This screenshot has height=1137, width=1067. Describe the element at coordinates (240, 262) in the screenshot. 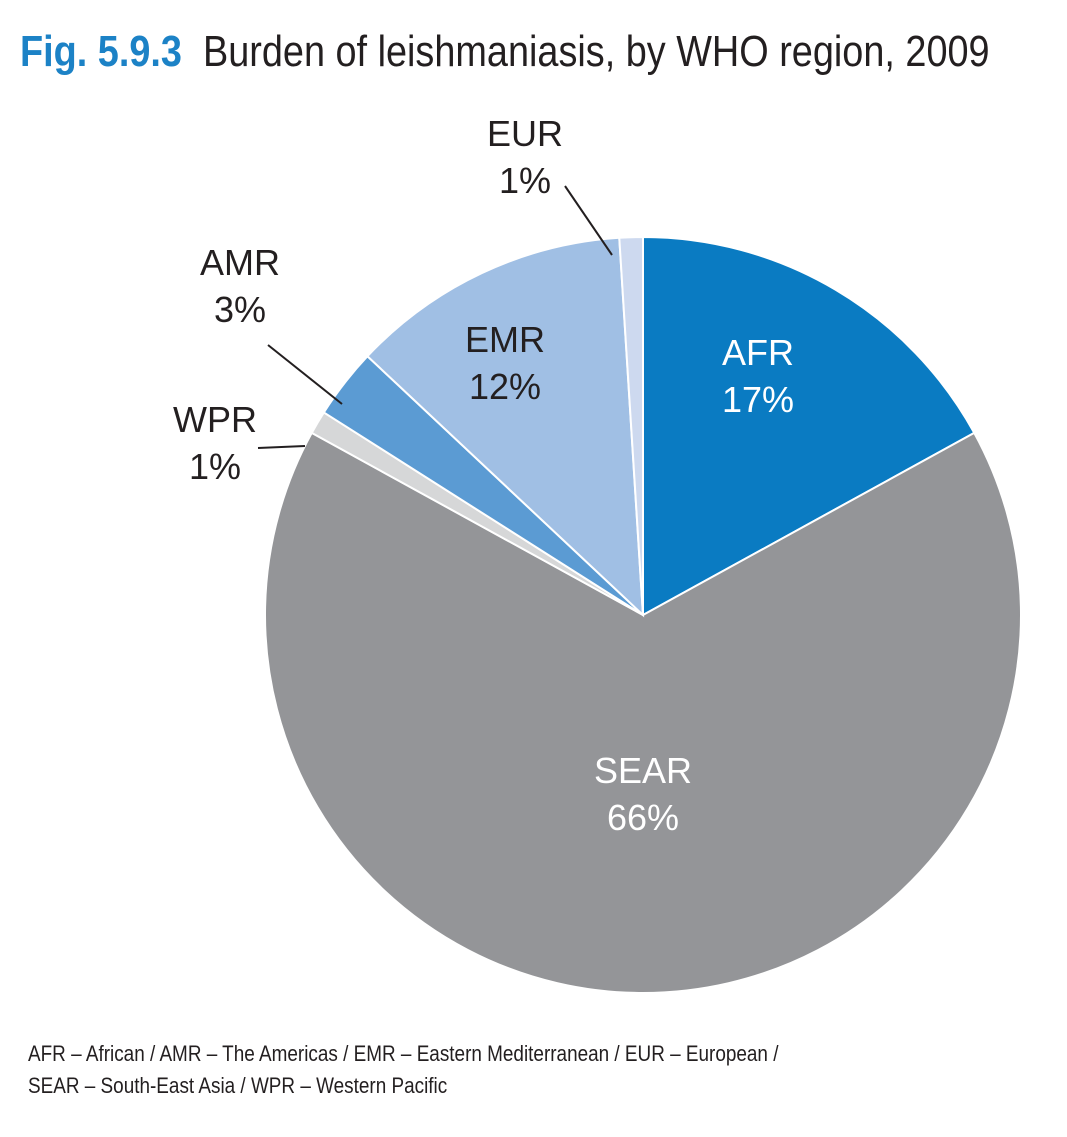

I see `slice-label-amr: AMR` at that location.